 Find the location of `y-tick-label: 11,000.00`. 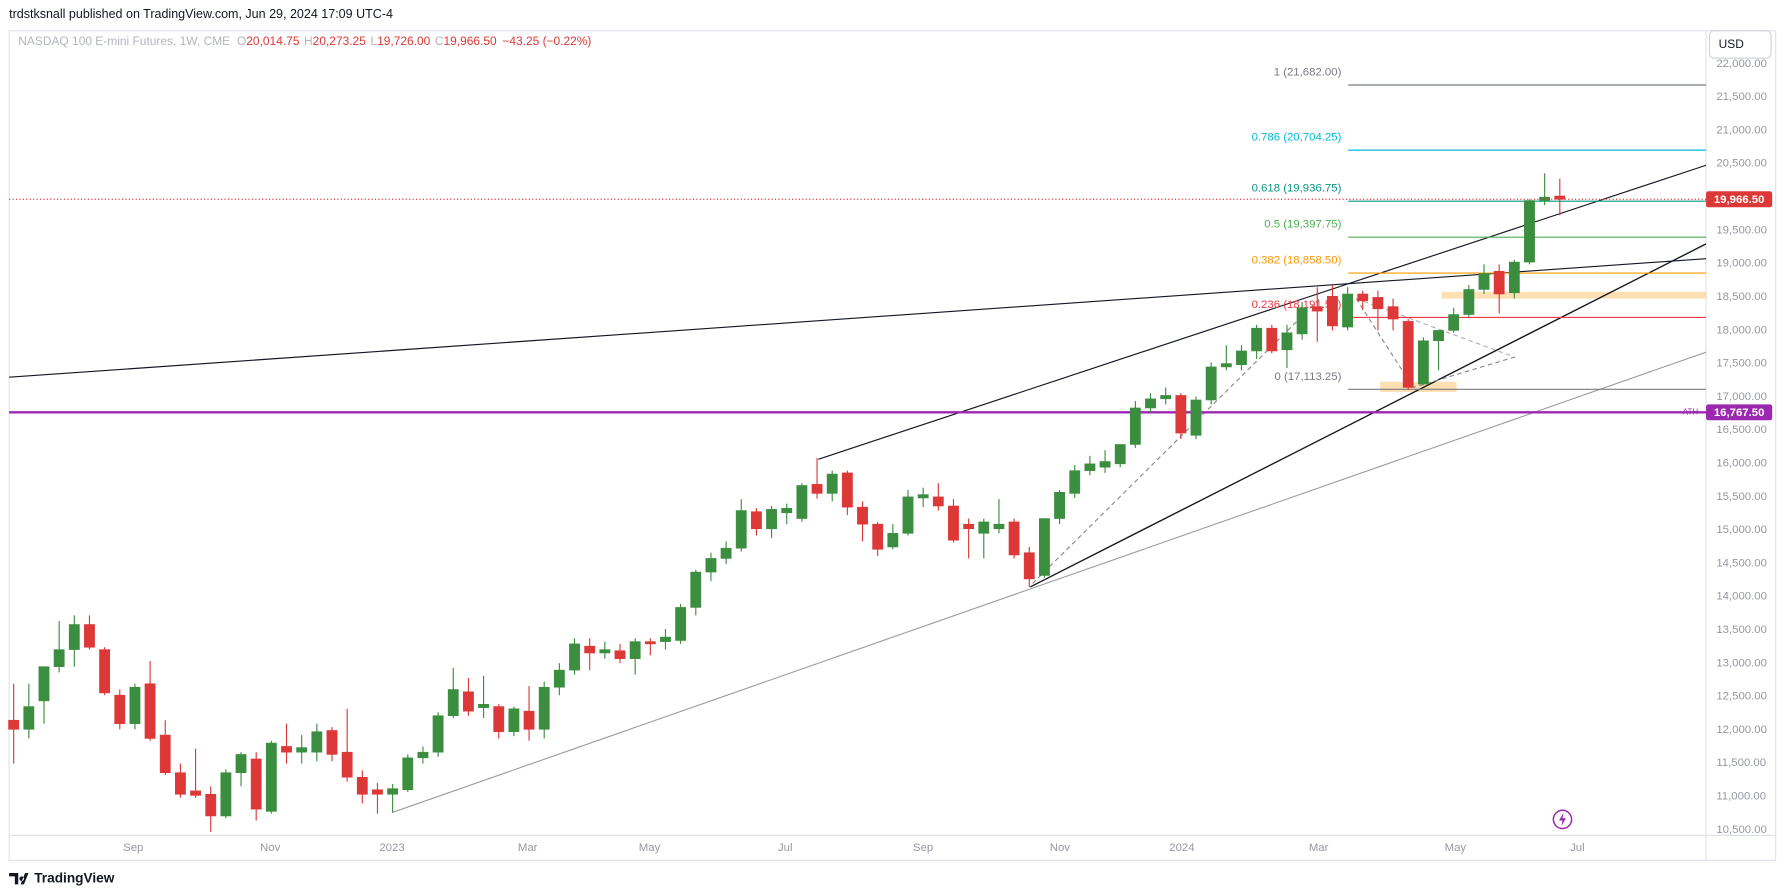

y-tick-label: 11,000.00 is located at coordinates (1741, 796).